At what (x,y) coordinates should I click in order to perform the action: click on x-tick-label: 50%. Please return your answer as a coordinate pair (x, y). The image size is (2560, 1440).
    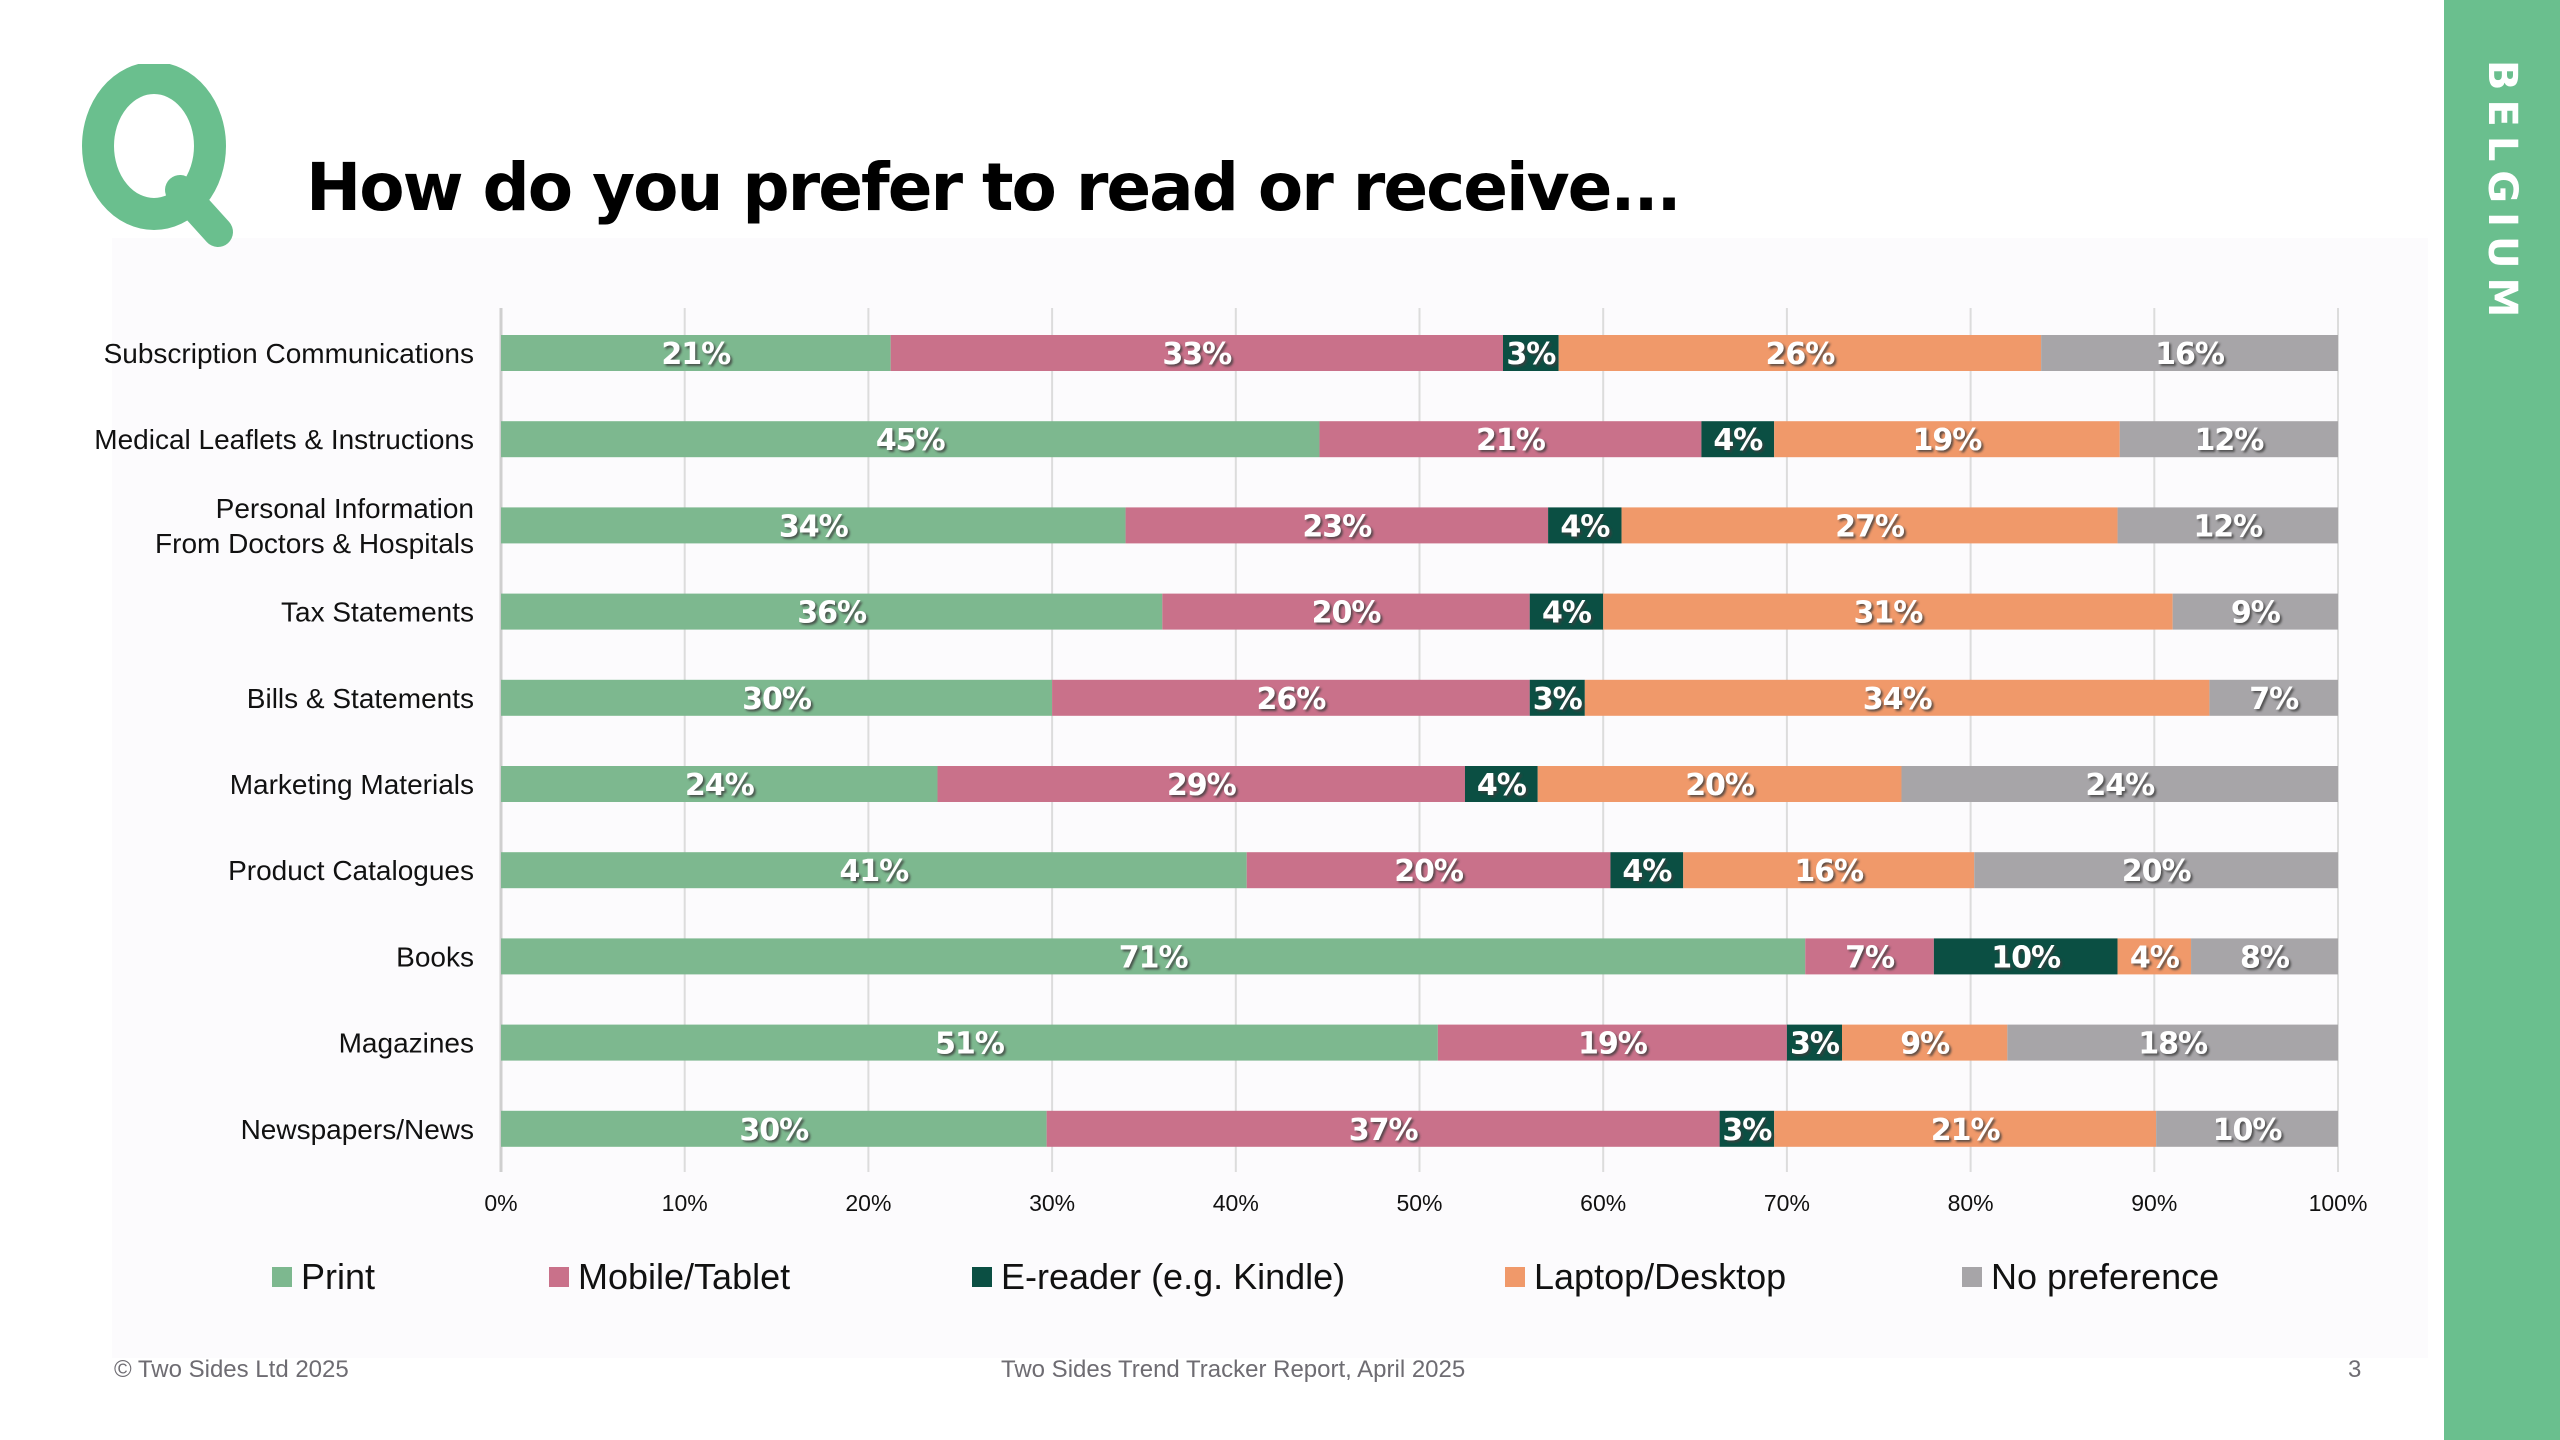
    Looking at the image, I should click on (1419, 1203).